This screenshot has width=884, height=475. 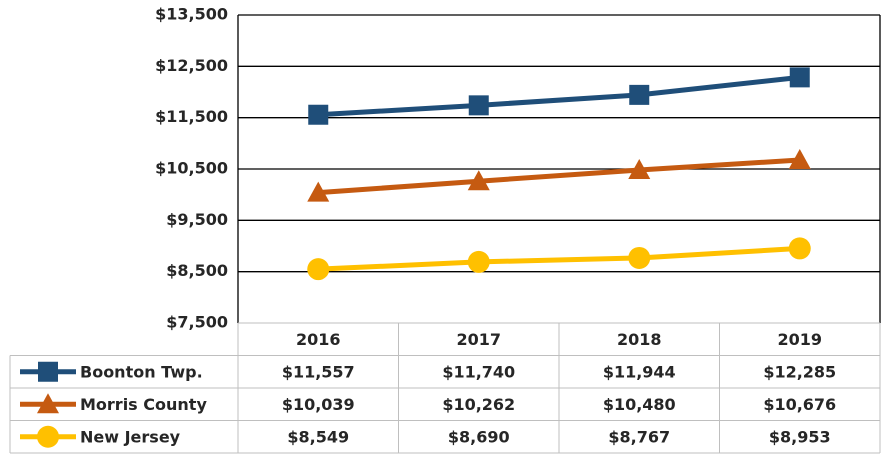 What do you see at coordinates (639, 404) in the screenshot?
I see `table-value: $10,480` at bounding box center [639, 404].